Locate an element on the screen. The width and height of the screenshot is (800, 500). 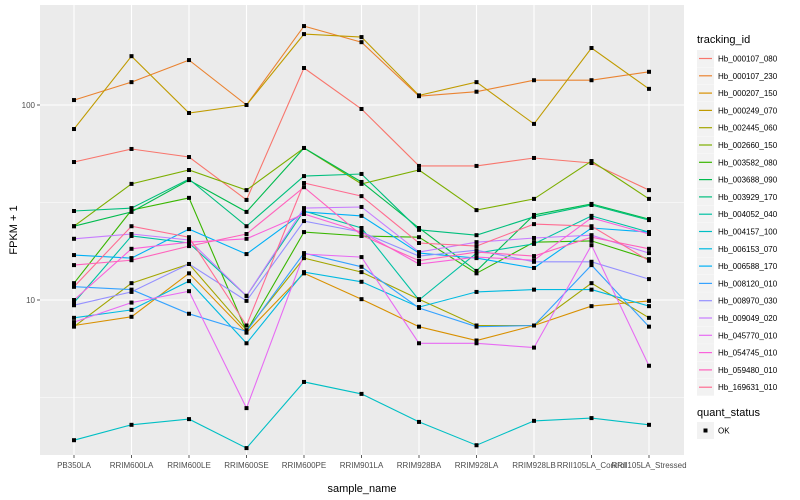
legend-label: Hb_000107_080 is located at coordinates (748, 59).